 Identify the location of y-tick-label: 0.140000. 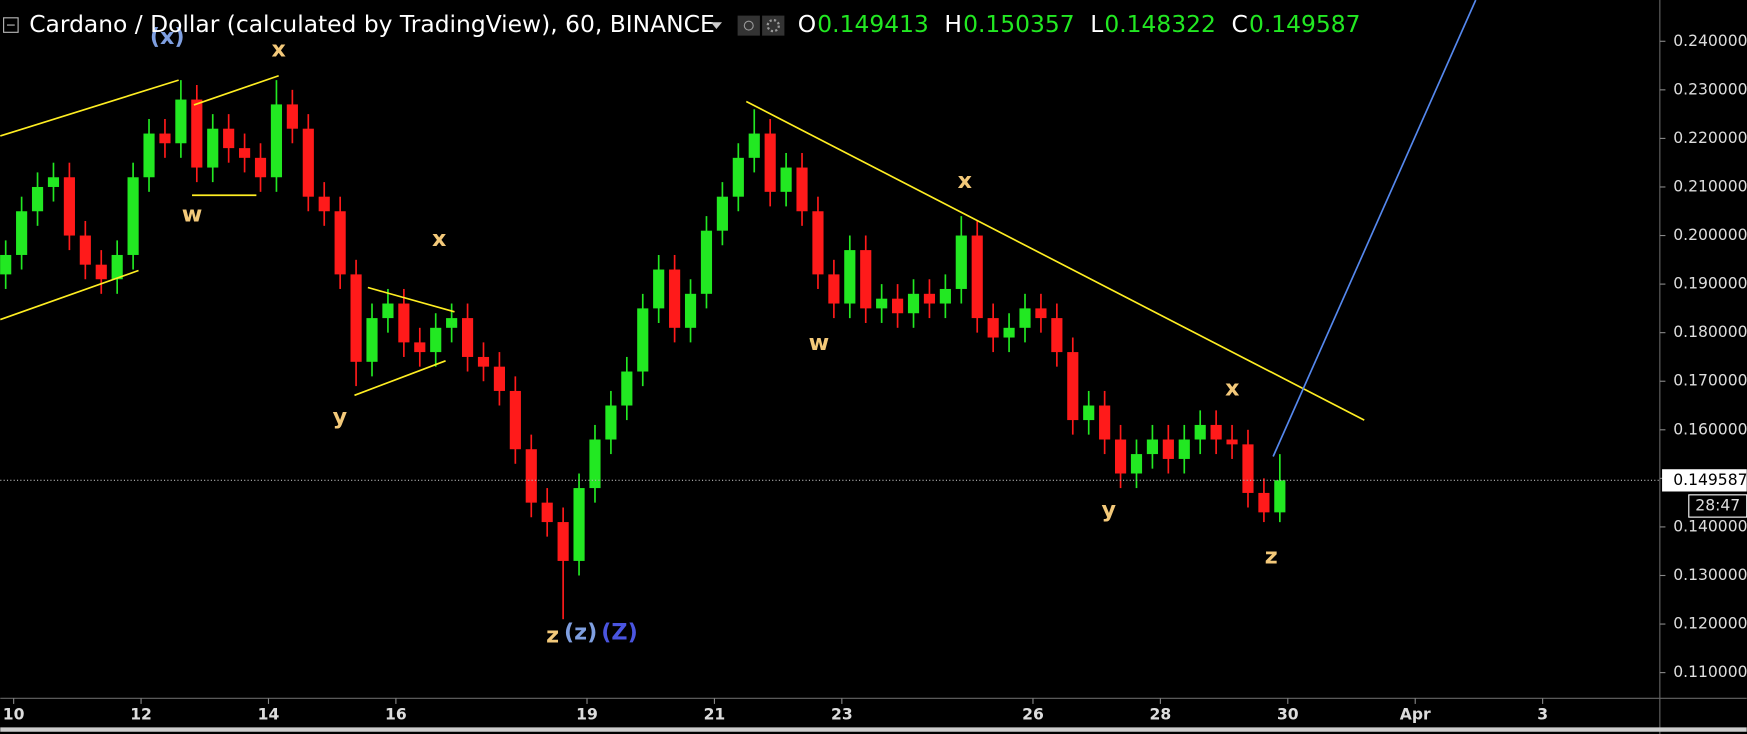
(1710, 526).